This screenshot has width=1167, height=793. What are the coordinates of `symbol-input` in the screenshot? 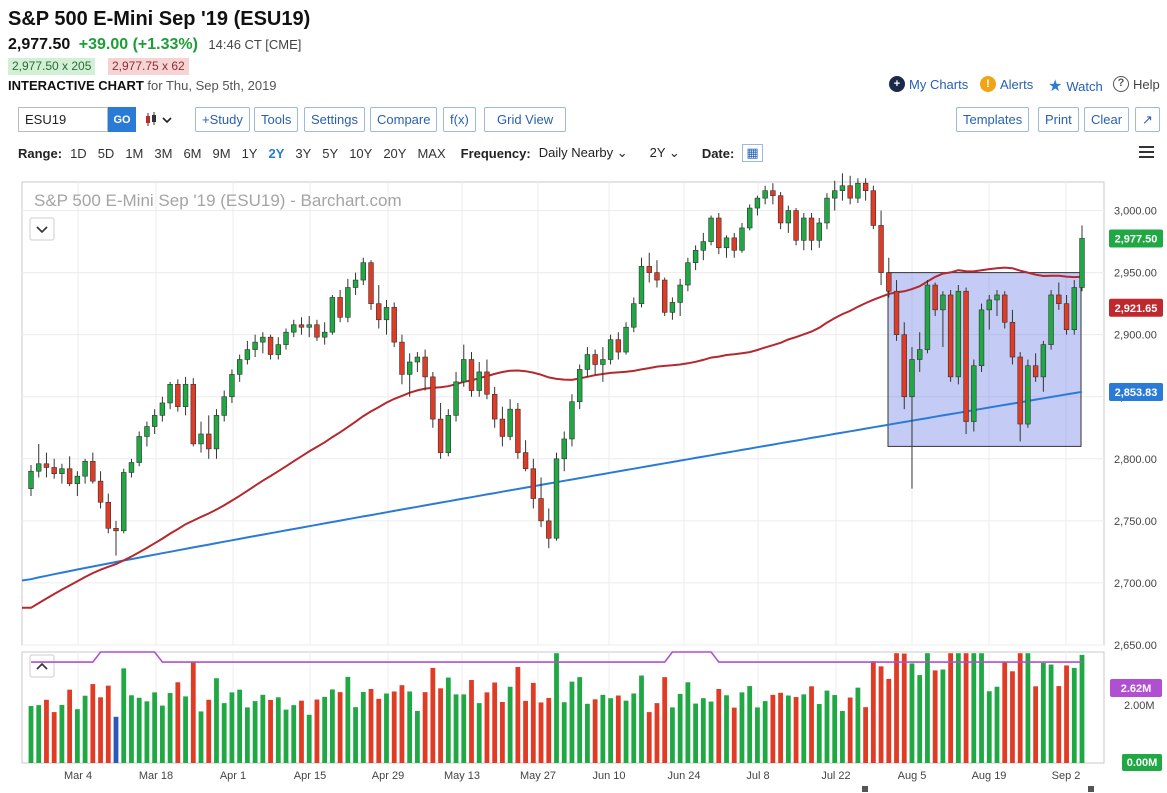 It's located at (63, 119).